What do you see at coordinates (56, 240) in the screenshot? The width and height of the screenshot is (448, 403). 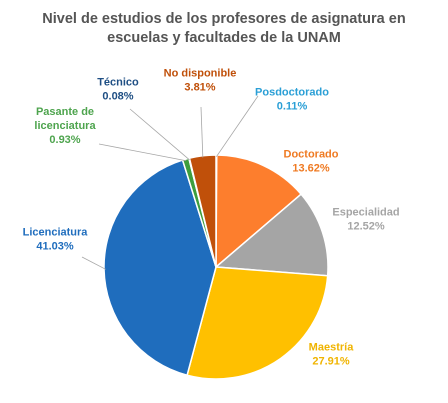 I see `slice-label: Licenciatura 41.03%` at bounding box center [56, 240].